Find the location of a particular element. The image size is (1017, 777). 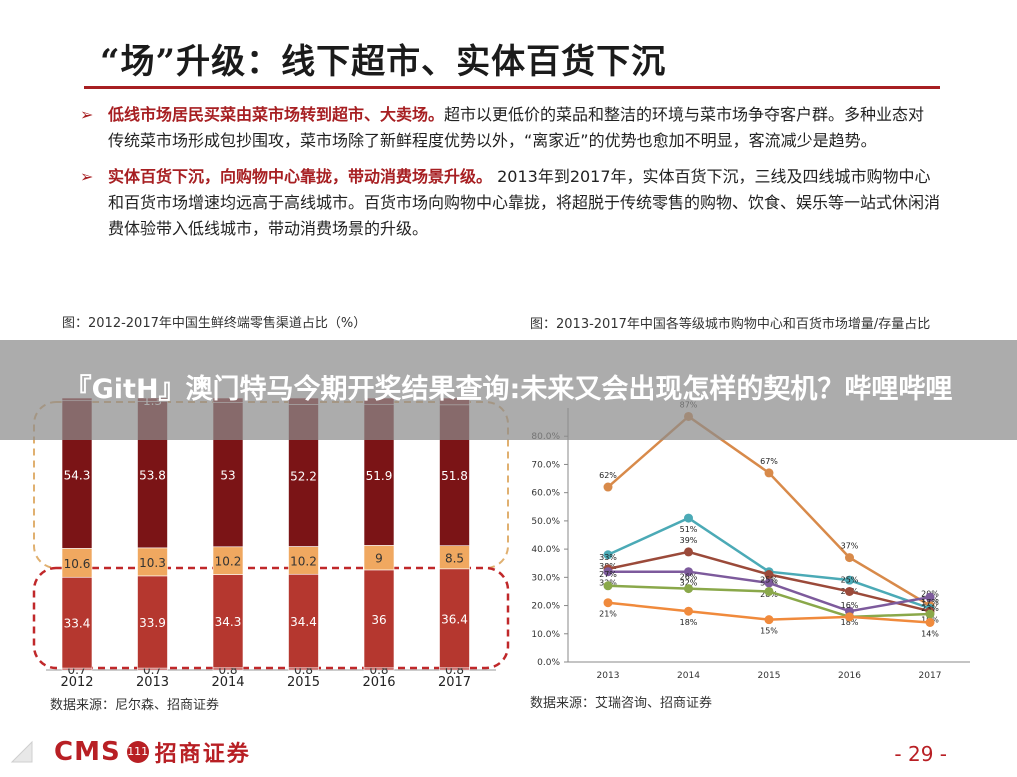

point-data-label: 21% is located at coordinates (608, 614).